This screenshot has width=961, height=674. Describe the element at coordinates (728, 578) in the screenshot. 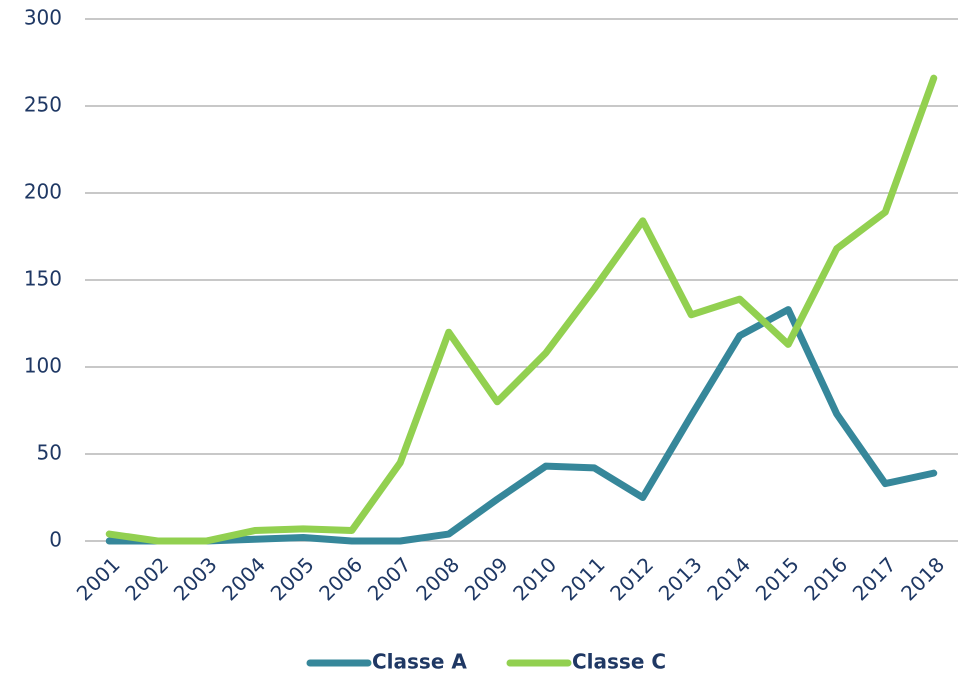

I see `x-tick-label: 2014` at that location.